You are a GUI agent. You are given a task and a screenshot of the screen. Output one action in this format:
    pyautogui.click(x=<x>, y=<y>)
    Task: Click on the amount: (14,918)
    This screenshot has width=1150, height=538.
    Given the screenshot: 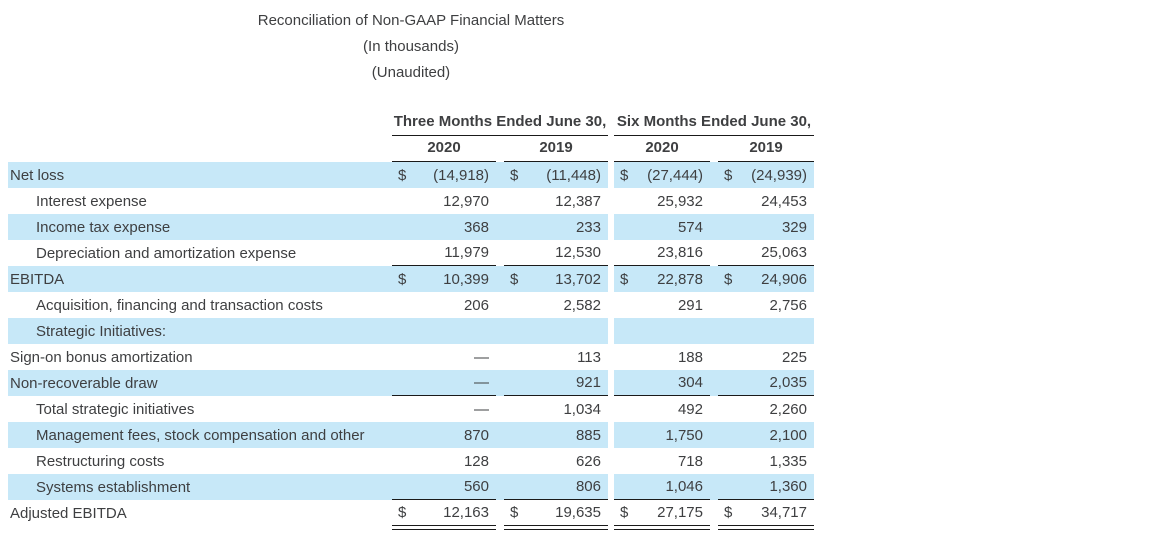 What is the action you would take?
    pyautogui.click(x=461, y=175)
    